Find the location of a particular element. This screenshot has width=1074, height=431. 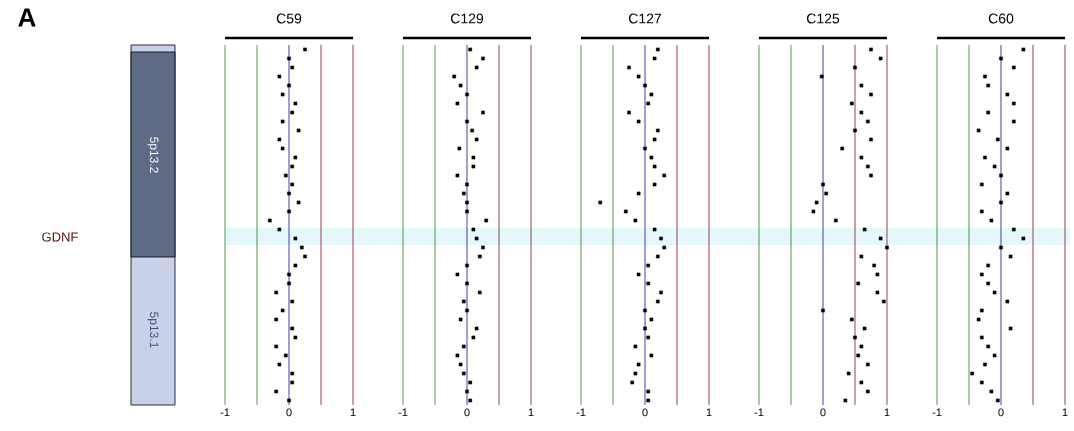

text: GDNF is located at coordinates (60, 237).